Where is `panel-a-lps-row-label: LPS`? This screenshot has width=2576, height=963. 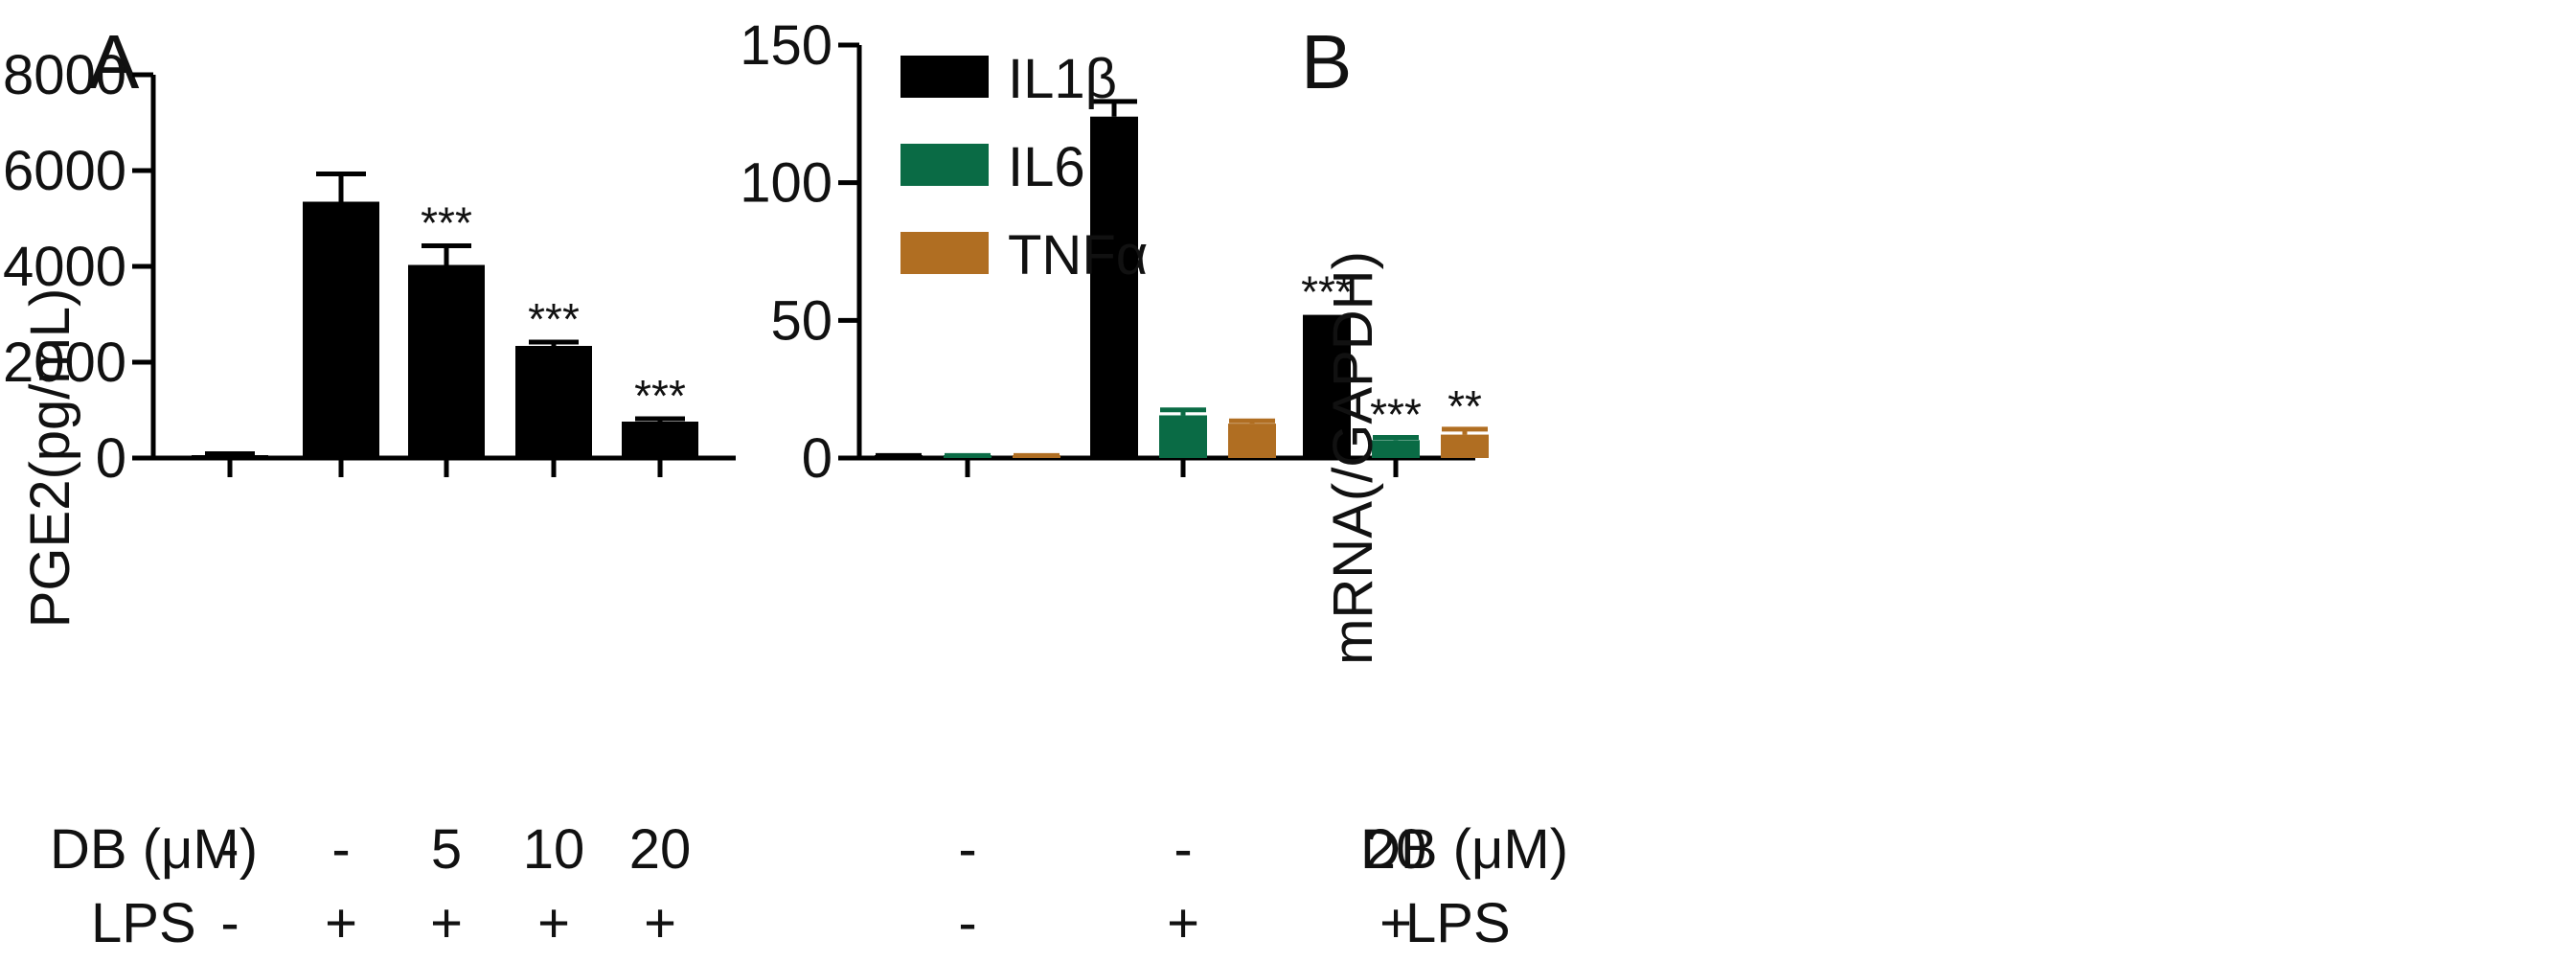
panel-a-lps-row-label: LPS is located at coordinates (143, 923).